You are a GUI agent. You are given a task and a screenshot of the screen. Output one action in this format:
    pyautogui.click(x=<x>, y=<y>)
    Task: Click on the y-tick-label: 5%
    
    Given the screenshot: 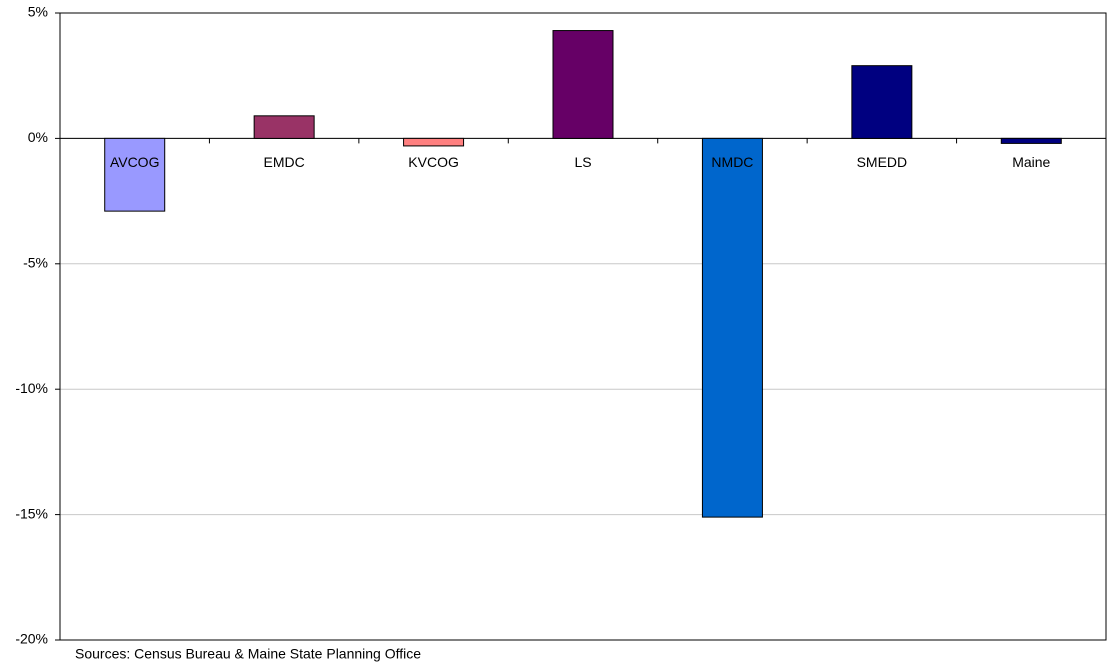 What is the action you would take?
    pyautogui.click(x=38, y=12)
    